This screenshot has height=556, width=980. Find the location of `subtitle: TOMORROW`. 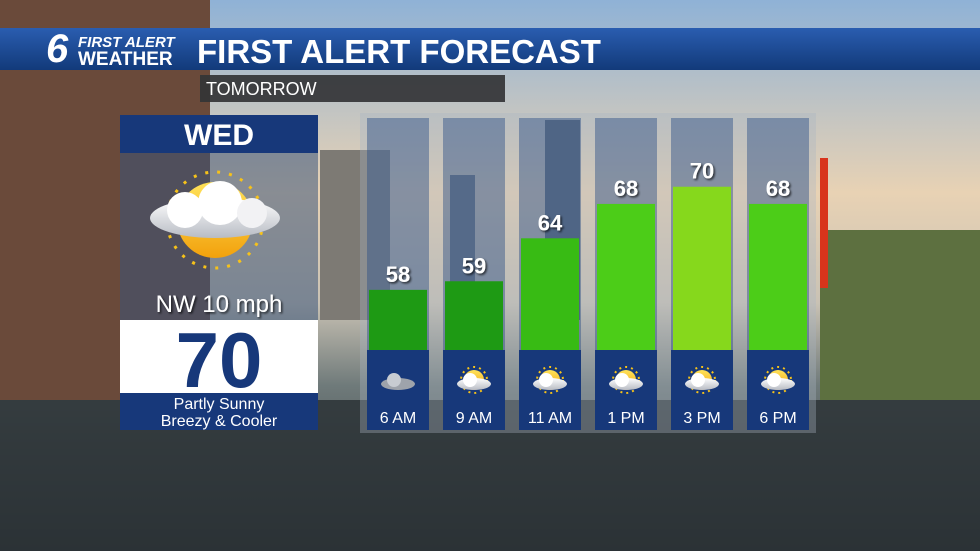

subtitle: TOMORROW is located at coordinates (261, 89).